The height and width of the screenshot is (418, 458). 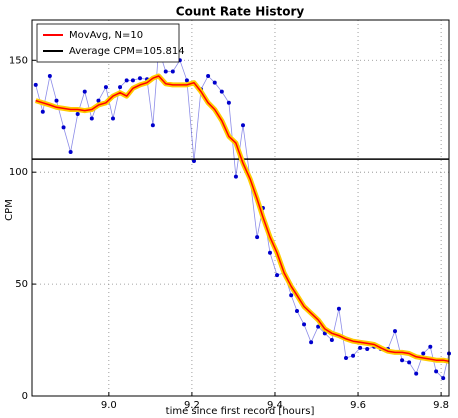 What do you see at coordinates (18, 172) in the screenshot?
I see `y-tick-label: 100` at bounding box center [18, 172].